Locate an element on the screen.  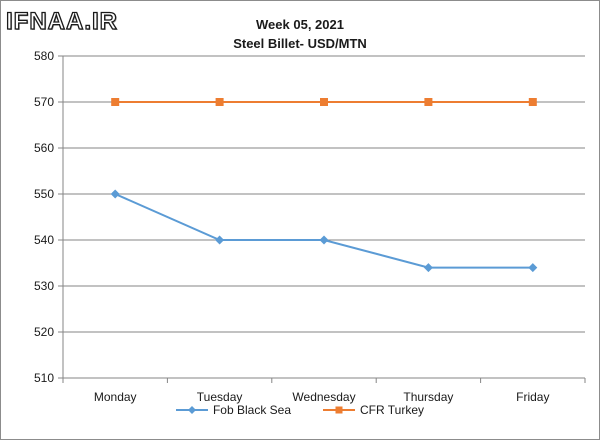
x-tick-label-tuesday: Tuesday is located at coordinates (220, 397).